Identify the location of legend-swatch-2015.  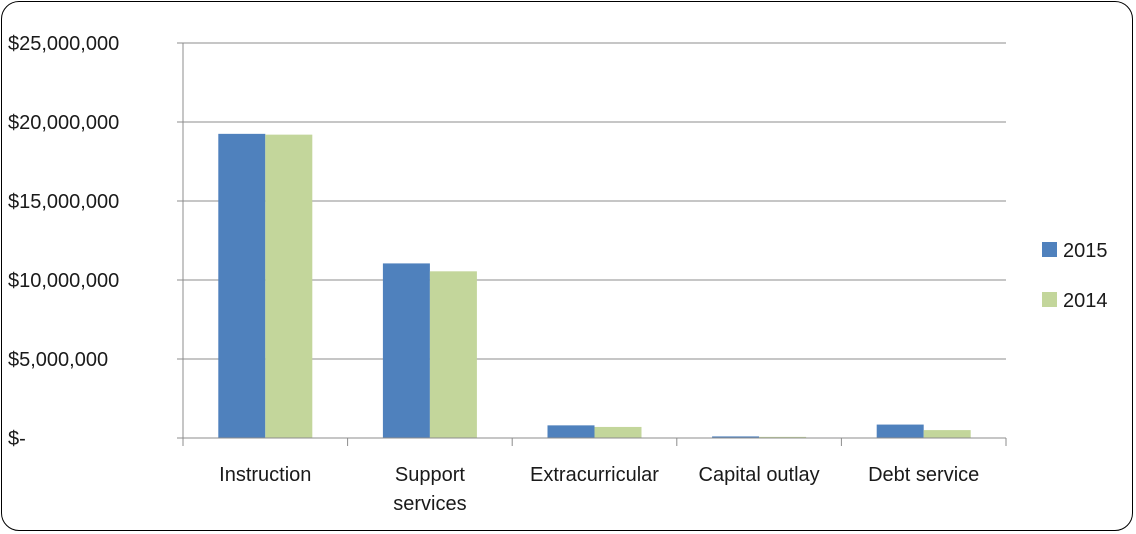
(1049, 249).